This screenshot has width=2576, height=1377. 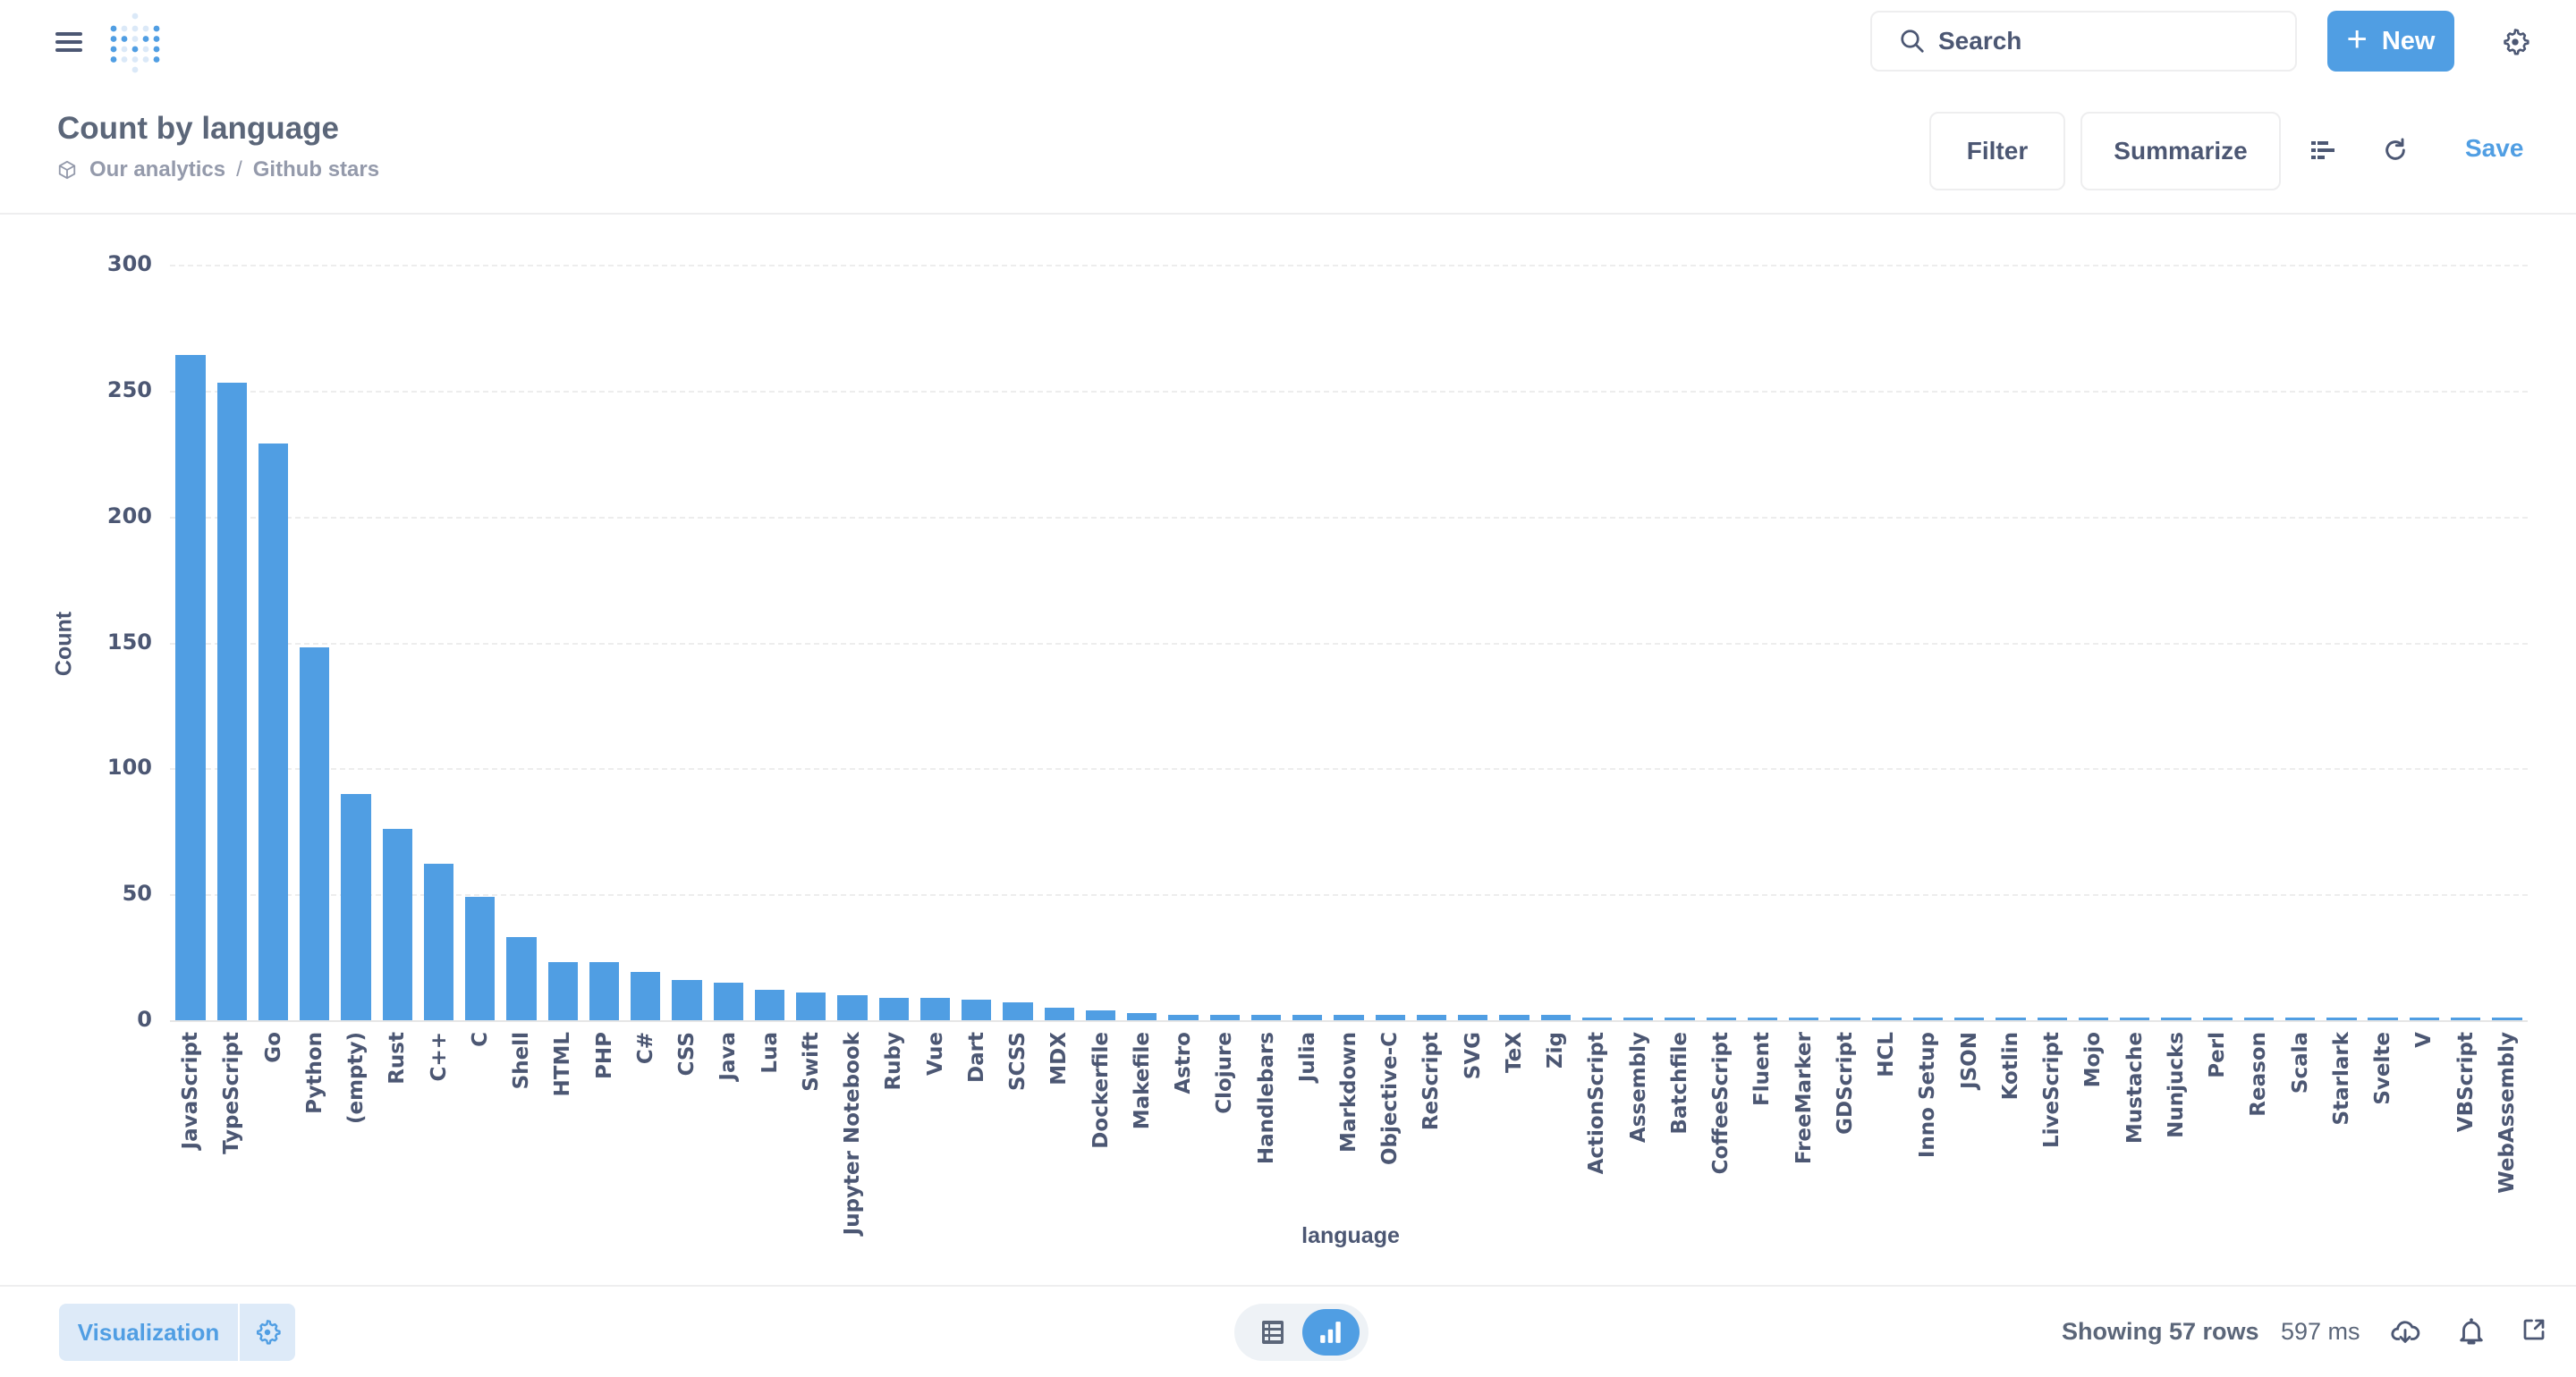 What do you see at coordinates (1142, 1016) in the screenshot?
I see `bar-makefile` at bounding box center [1142, 1016].